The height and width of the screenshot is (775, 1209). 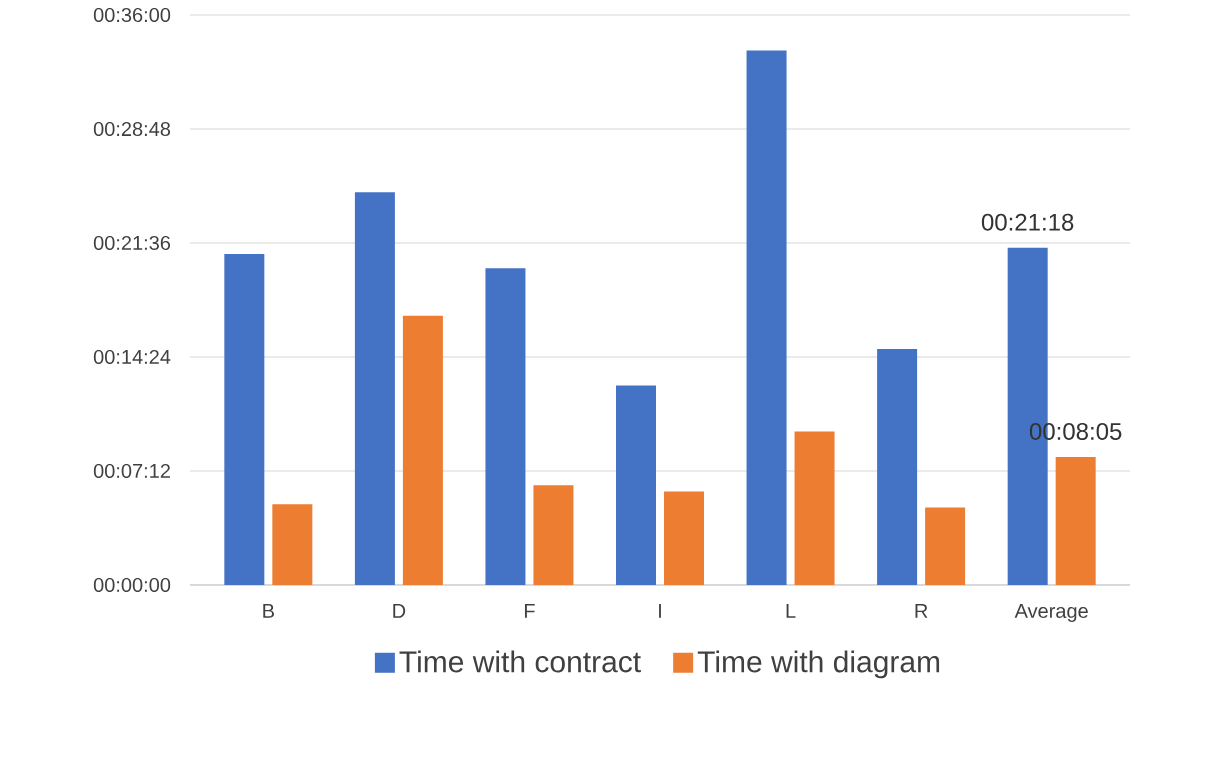 What do you see at coordinates (132, 357) in the screenshot?
I see `y-tick-label: 00:14:24` at bounding box center [132, 357].